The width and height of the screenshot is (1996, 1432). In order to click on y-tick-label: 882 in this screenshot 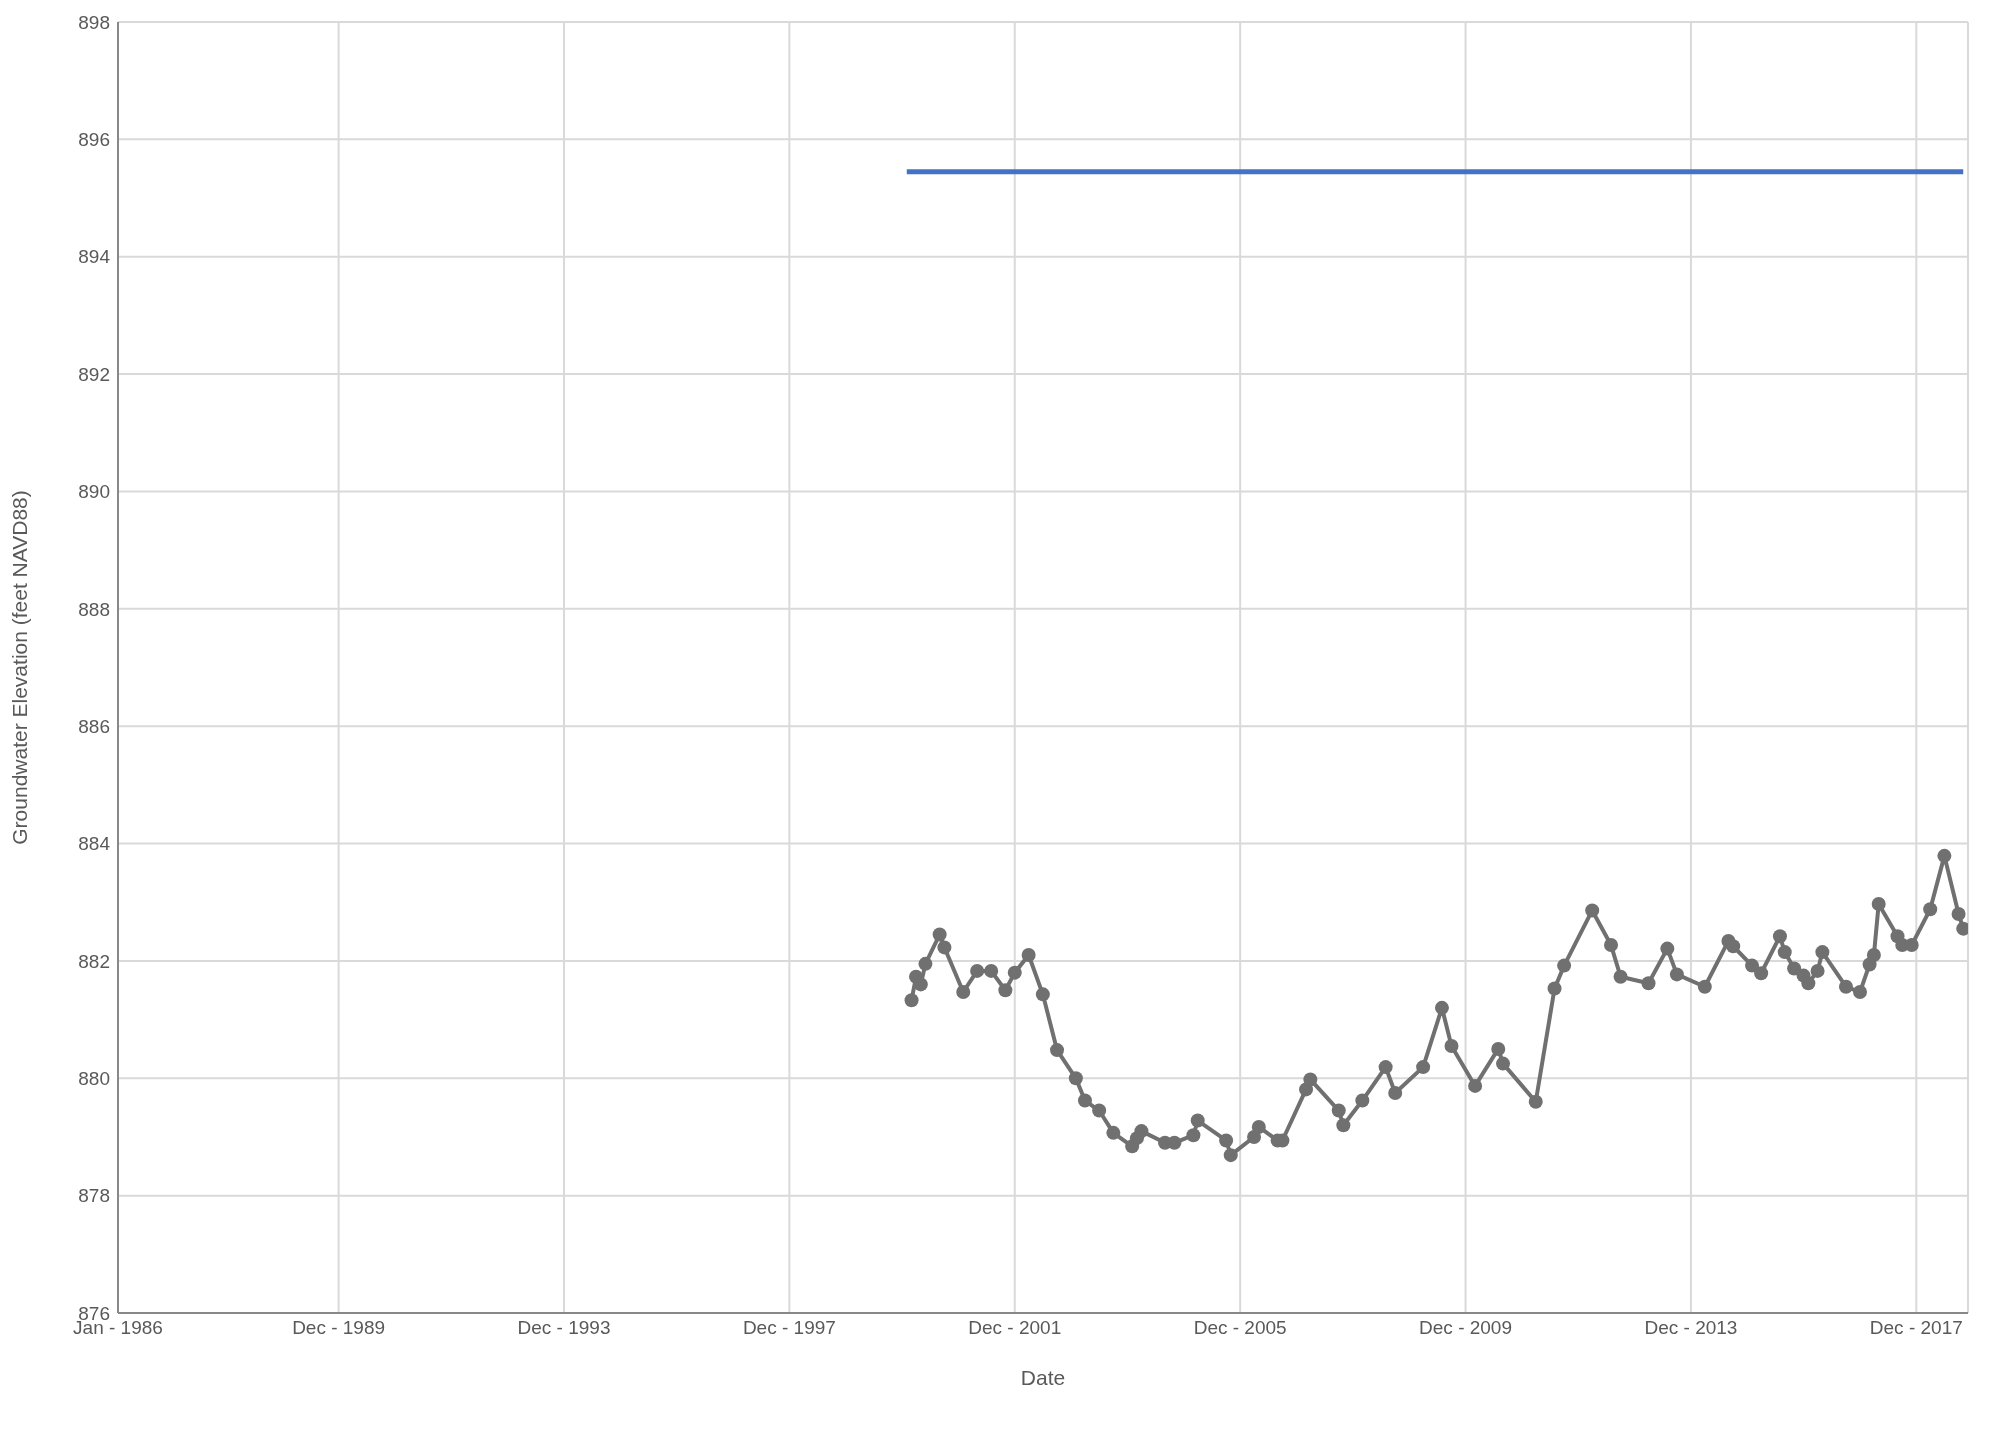, I will do `click(94, 961)`.